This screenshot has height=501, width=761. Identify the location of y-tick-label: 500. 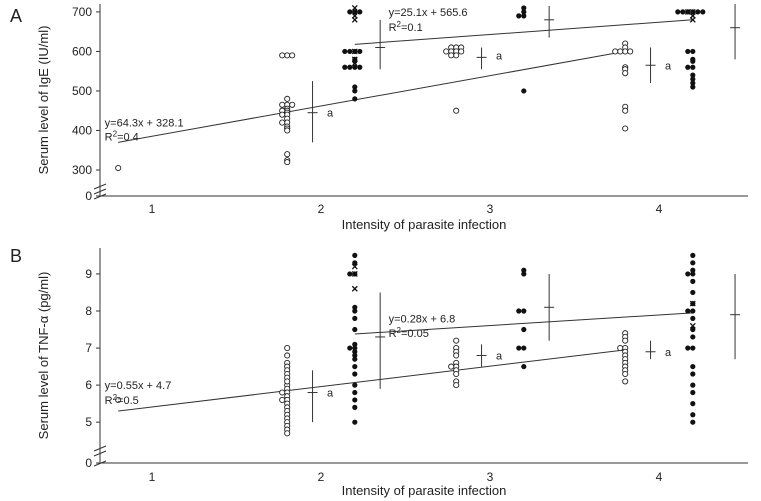
(82, 91).